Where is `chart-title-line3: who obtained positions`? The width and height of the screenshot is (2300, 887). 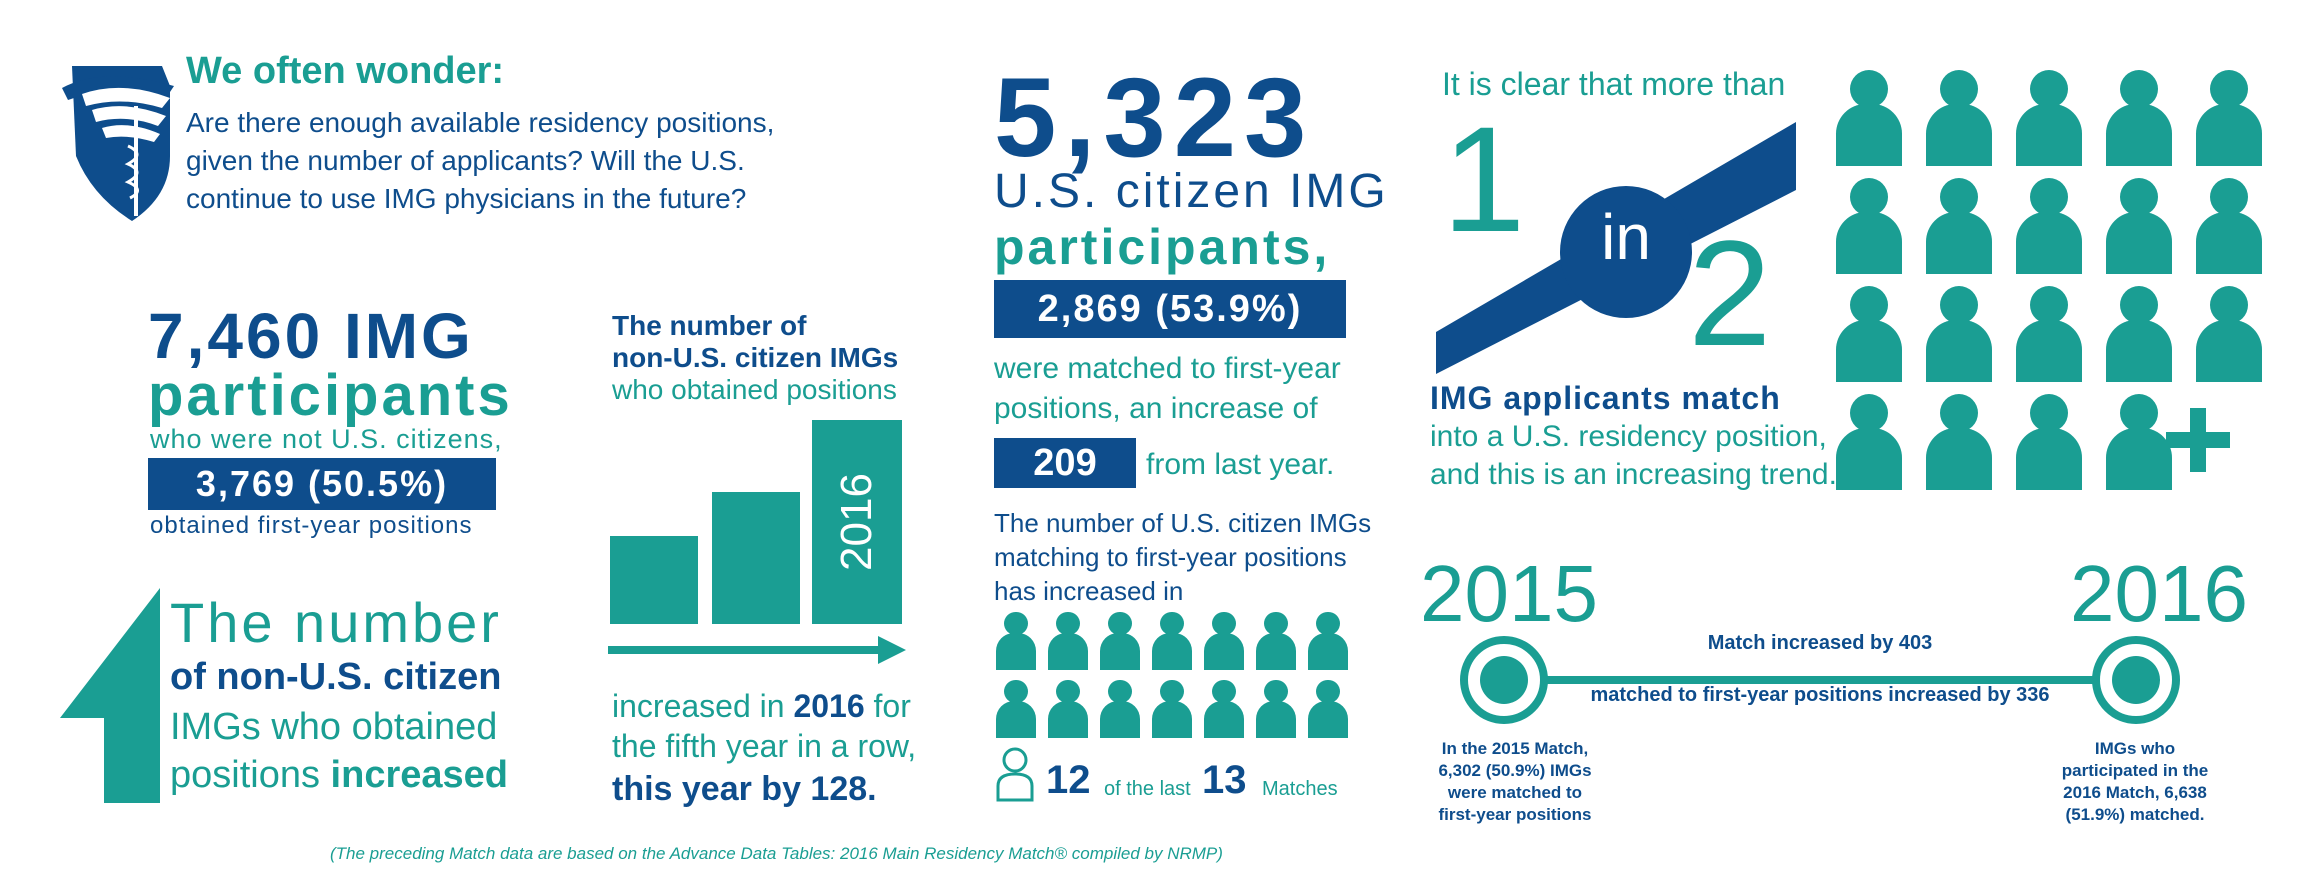
chart-title-line3: who obtained positions is located at coordinates (754, 389).